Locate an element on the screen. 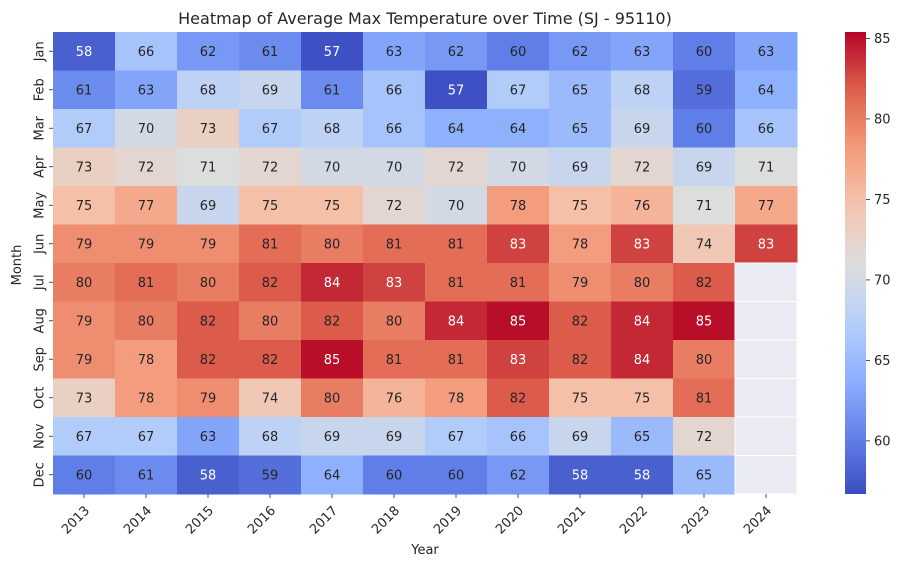 This screenshot has height=572, width=904. cell-value-label: 59 is located at coordinates (704, 90).